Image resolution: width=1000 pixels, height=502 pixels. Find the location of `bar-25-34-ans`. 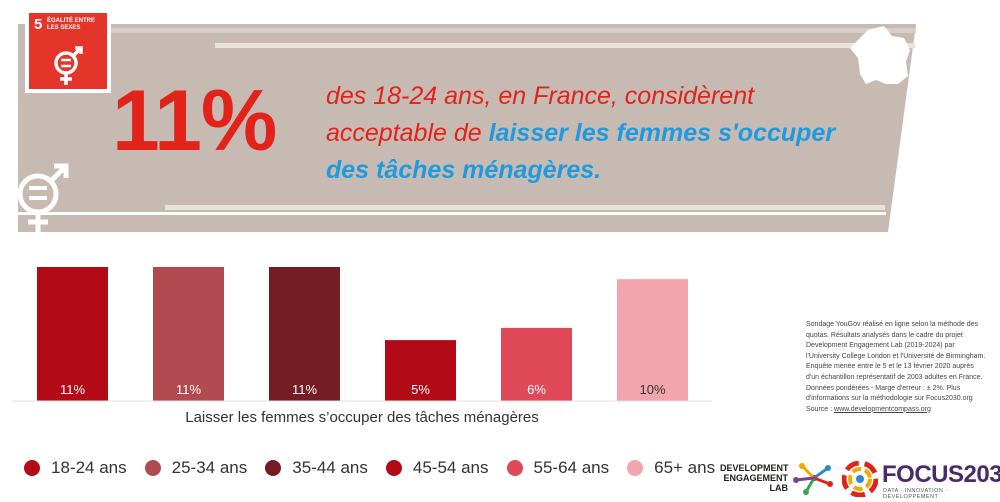

bar-25-34-ans is located at coordinates (188, 334).